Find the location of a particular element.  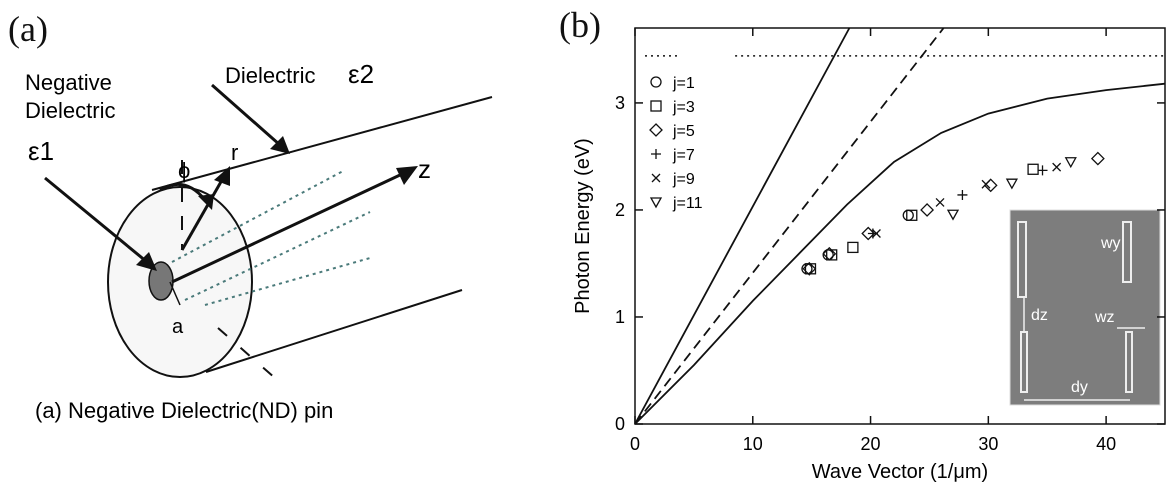

pin-bottom-edge is located at coordinates (277, 256).